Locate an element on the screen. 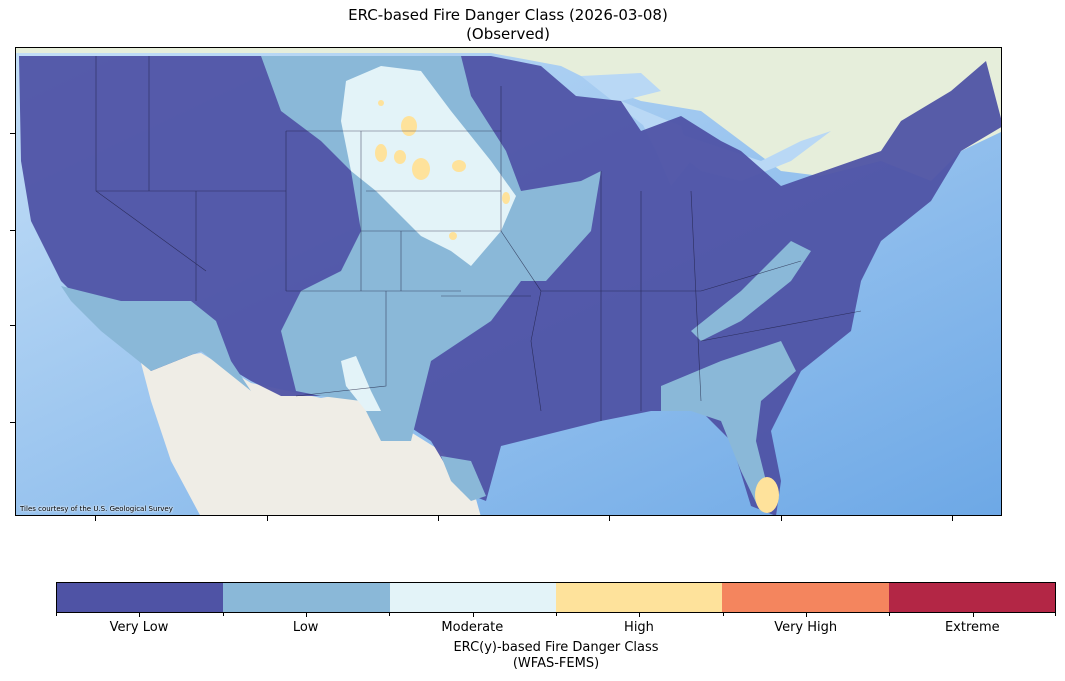 Image resolution: width=1065 pixels, height=681 pixels. colorbar-segment-extreme is located at coordinates (971, 597).